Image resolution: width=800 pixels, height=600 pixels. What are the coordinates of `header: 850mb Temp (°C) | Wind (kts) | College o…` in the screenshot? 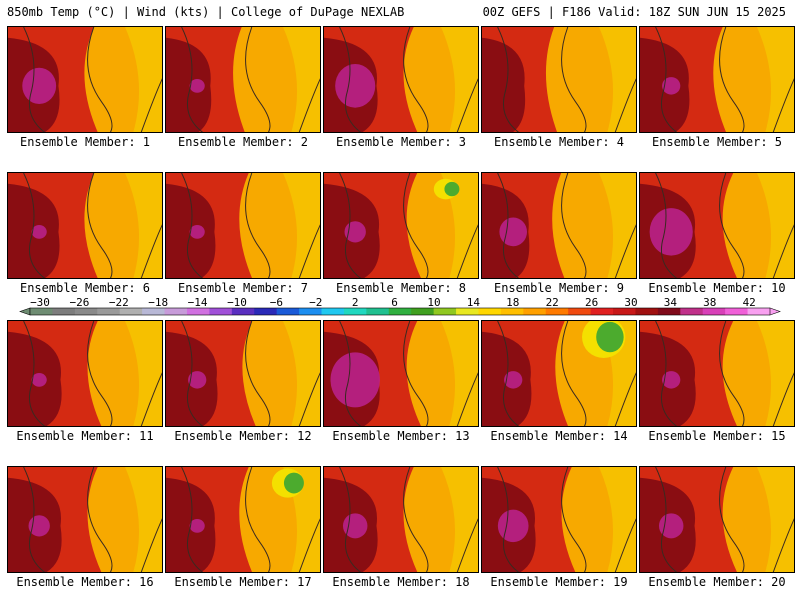 It's located at (400, 11).